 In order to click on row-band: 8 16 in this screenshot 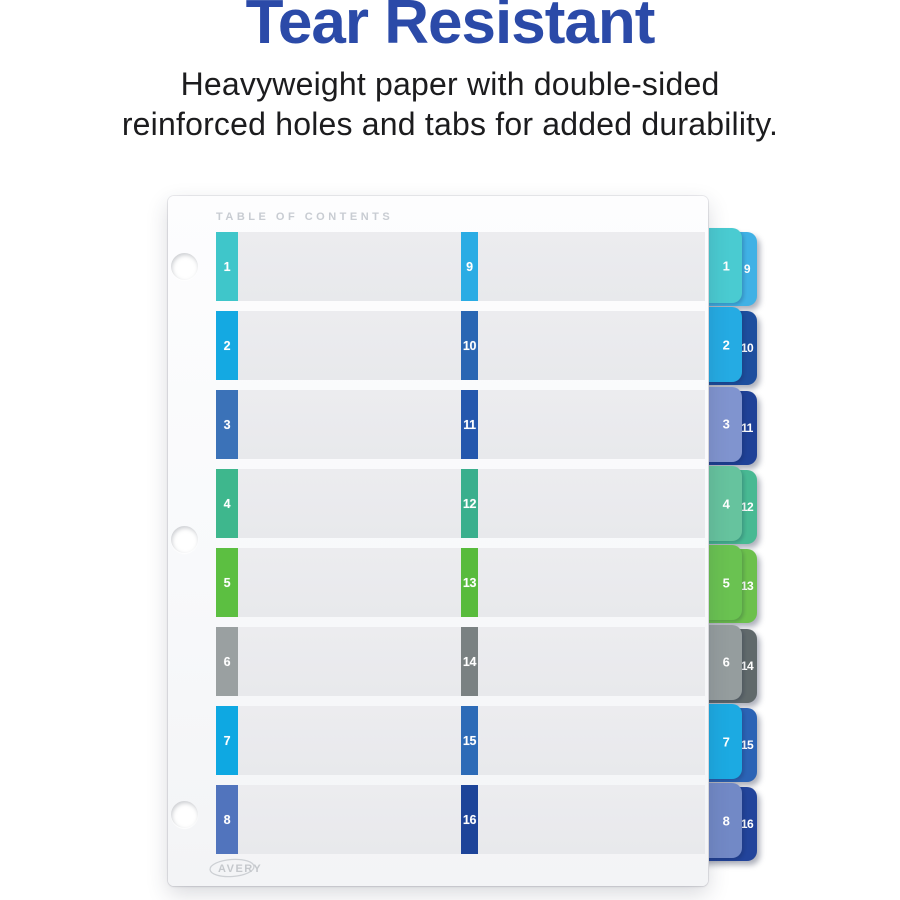, I will do `click(460, 819)`.